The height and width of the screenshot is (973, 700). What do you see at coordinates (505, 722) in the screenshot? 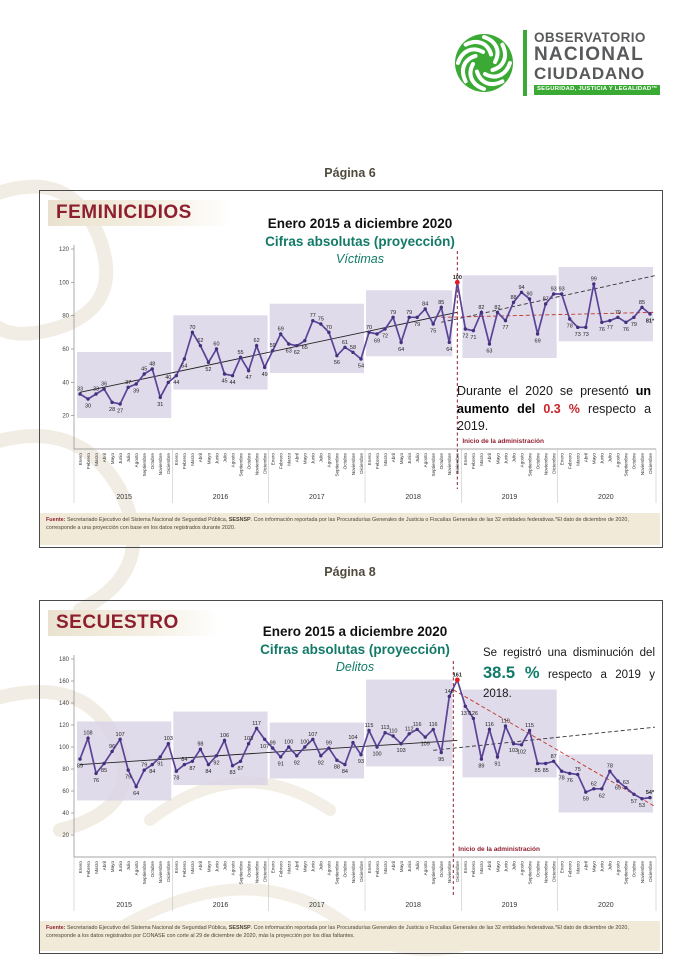
I see `point-label: 119` at bounding box center [505, 722].